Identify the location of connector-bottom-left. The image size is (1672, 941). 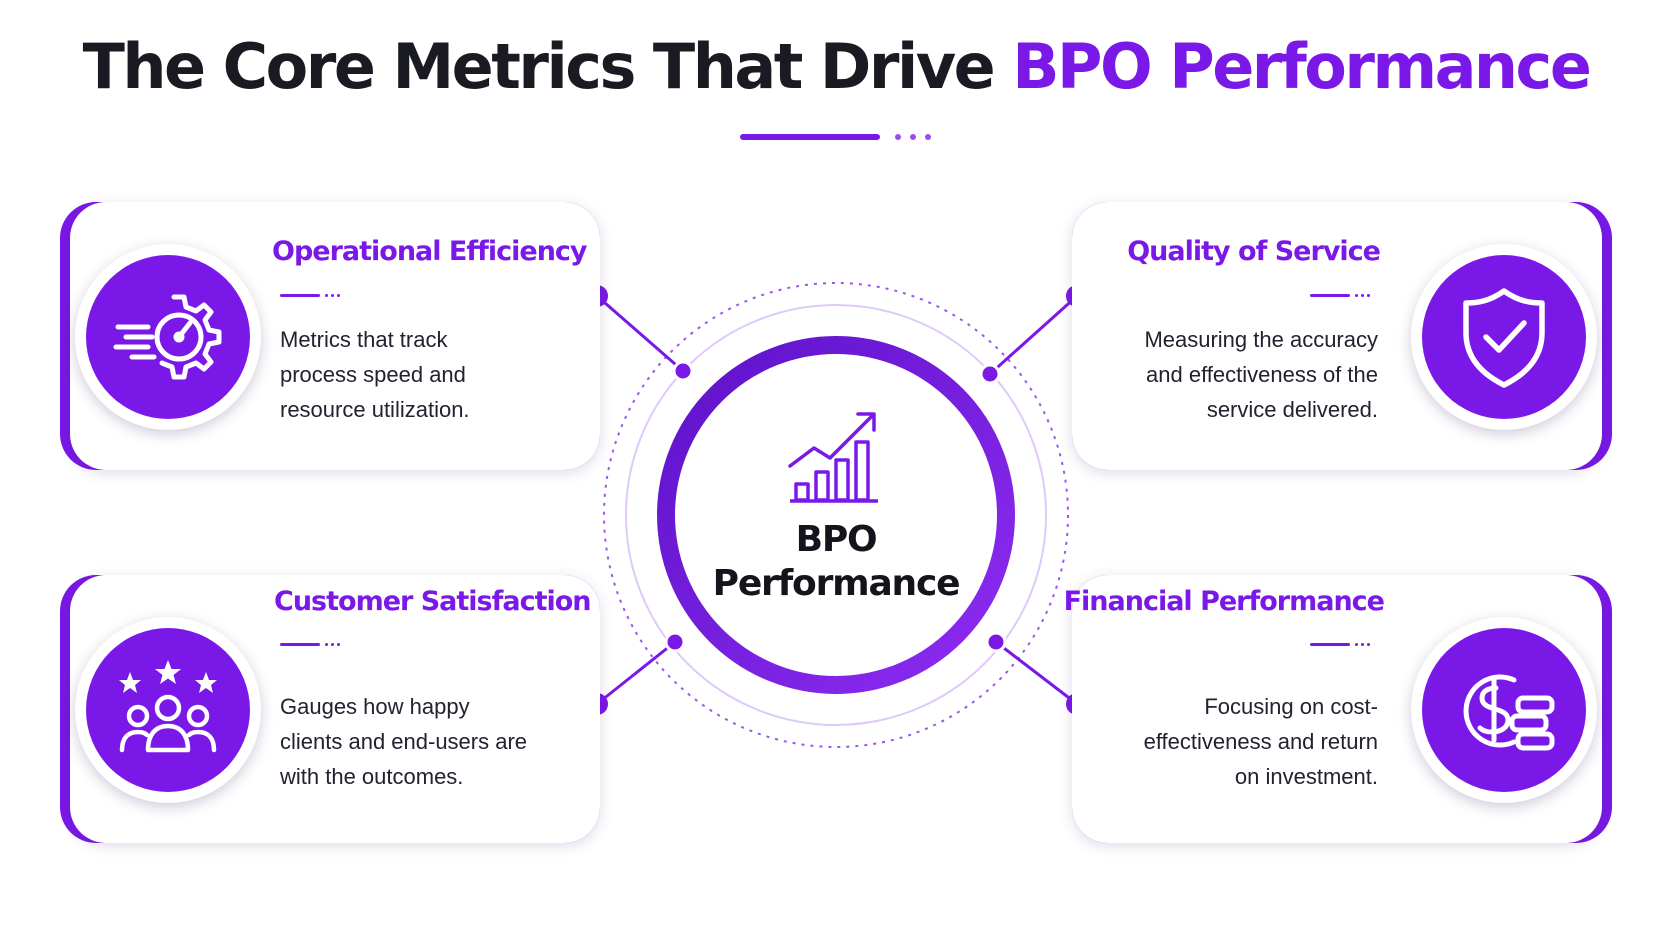
(636, 673).